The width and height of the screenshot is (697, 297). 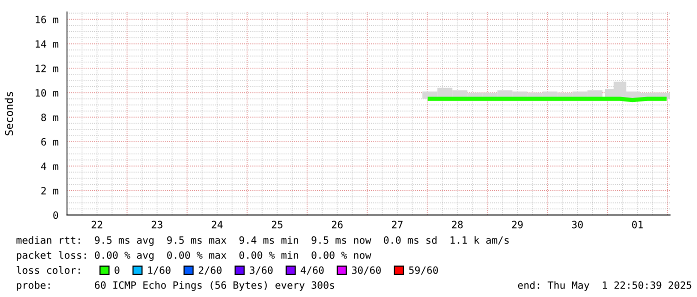 I want to click on legend-label: 59/60, so click(x=423, y=270).